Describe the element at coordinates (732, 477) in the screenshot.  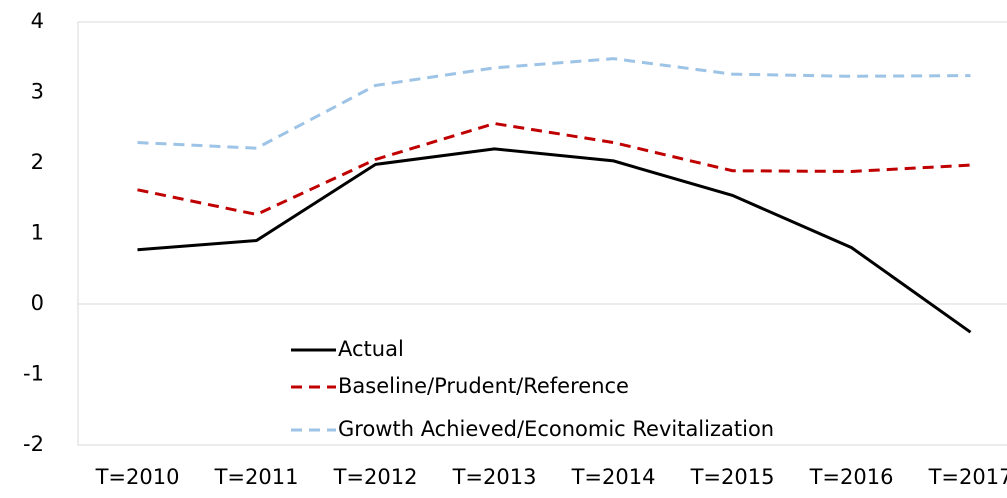
I see `x-tick-label: T=2015` at that location.